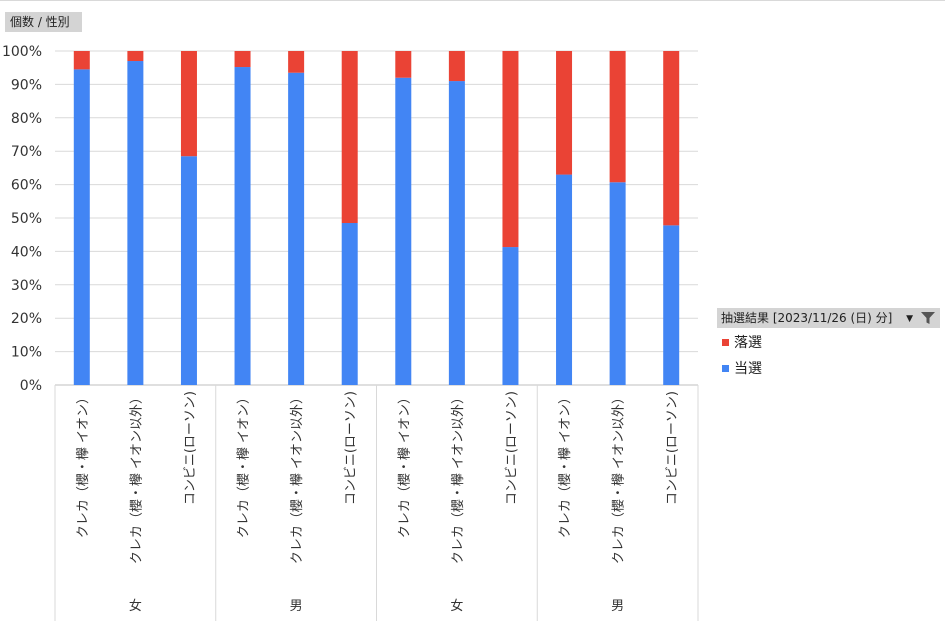  What do you see at coordinates (26, 152) in the screenshot?
I see `y-tick-label: 70%` at bounding box center [26, 152].